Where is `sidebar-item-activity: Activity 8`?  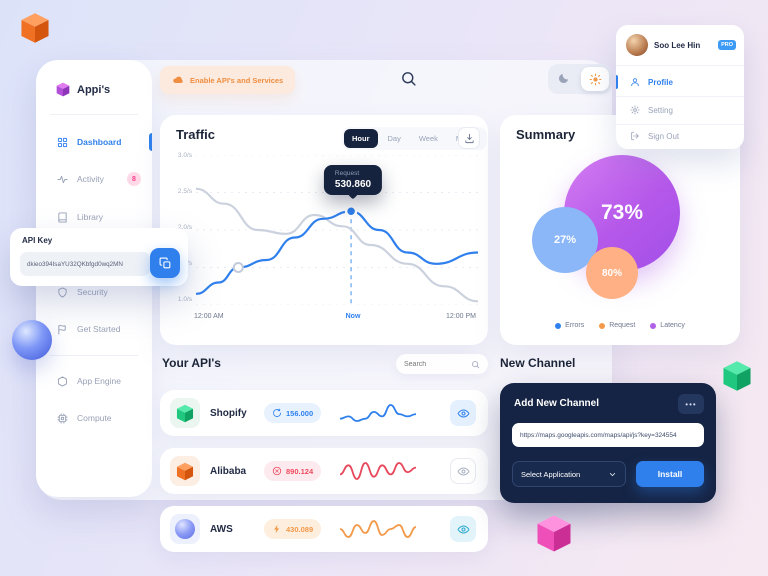
sidebar-item-activity: Activity 8 is located at coordinates (94, 179).